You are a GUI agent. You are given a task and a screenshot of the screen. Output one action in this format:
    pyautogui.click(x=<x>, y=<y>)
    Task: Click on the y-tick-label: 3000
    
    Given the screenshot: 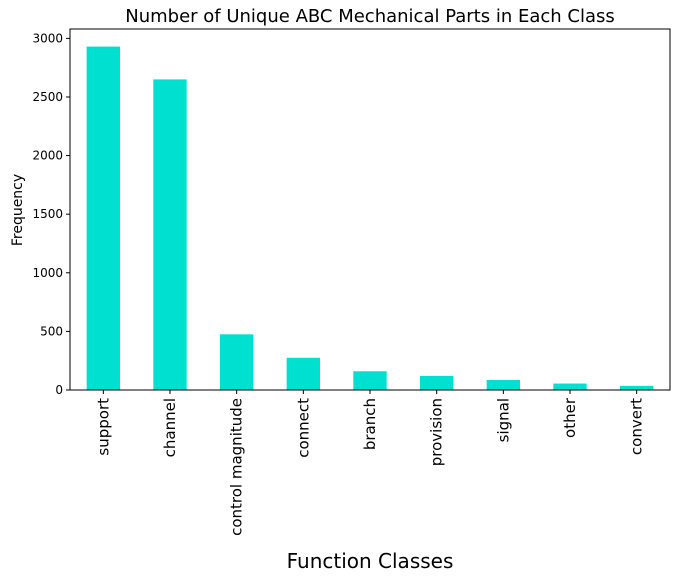 What is the action you would take?
    pyautogui.click(x=47, y=38)
    